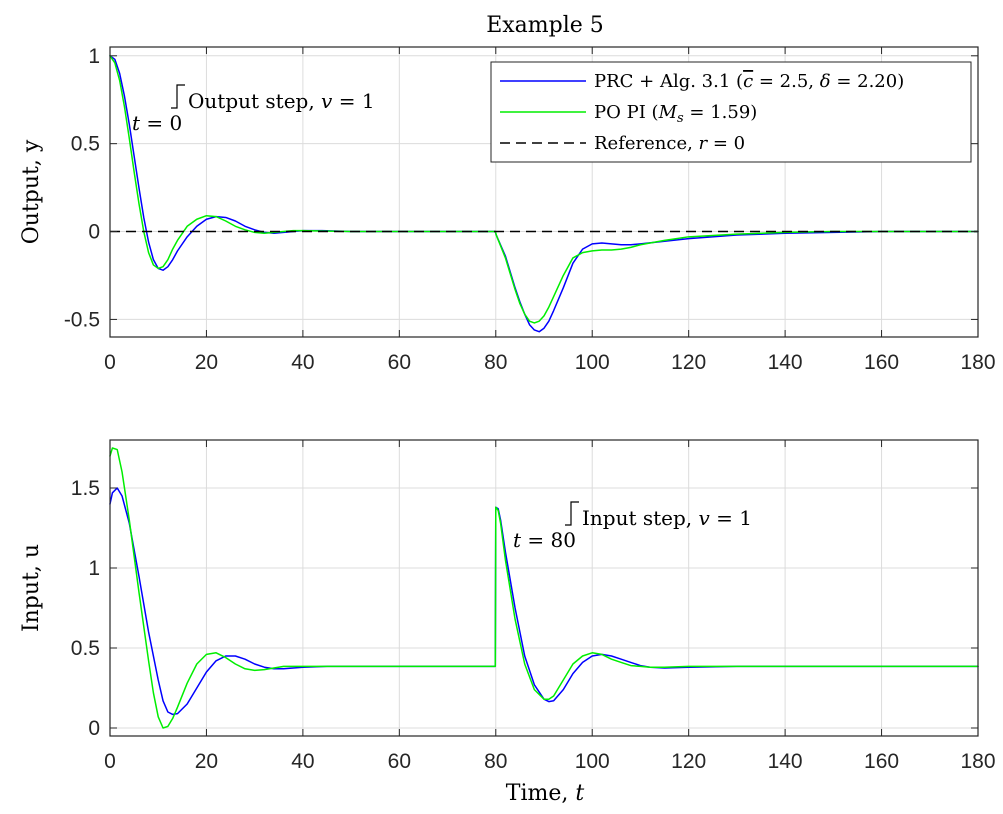 The height and width of the screenshot is (814, 1003). I want to click on output-step-time: t = 0, so click(157, 123).